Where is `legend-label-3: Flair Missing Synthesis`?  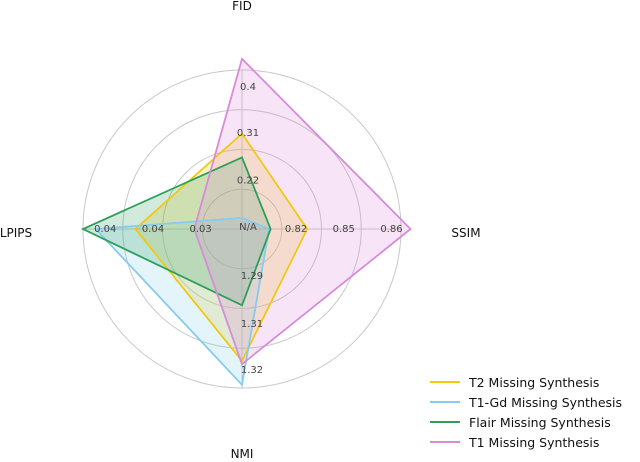
legend-label-3: Flair Missing Synthesis is located at coordinates (540, 422).